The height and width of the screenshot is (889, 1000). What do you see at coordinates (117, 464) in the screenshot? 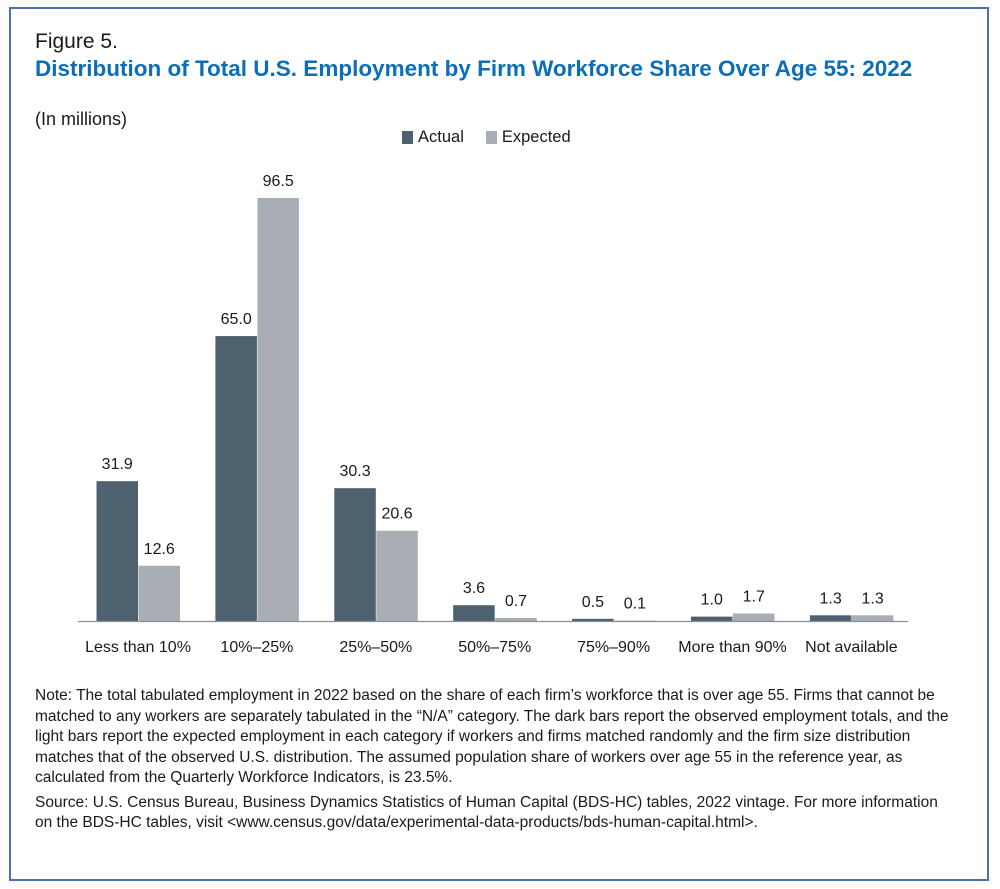
I see `data-label-actual: 31.9` at bounding box center [117, 464].